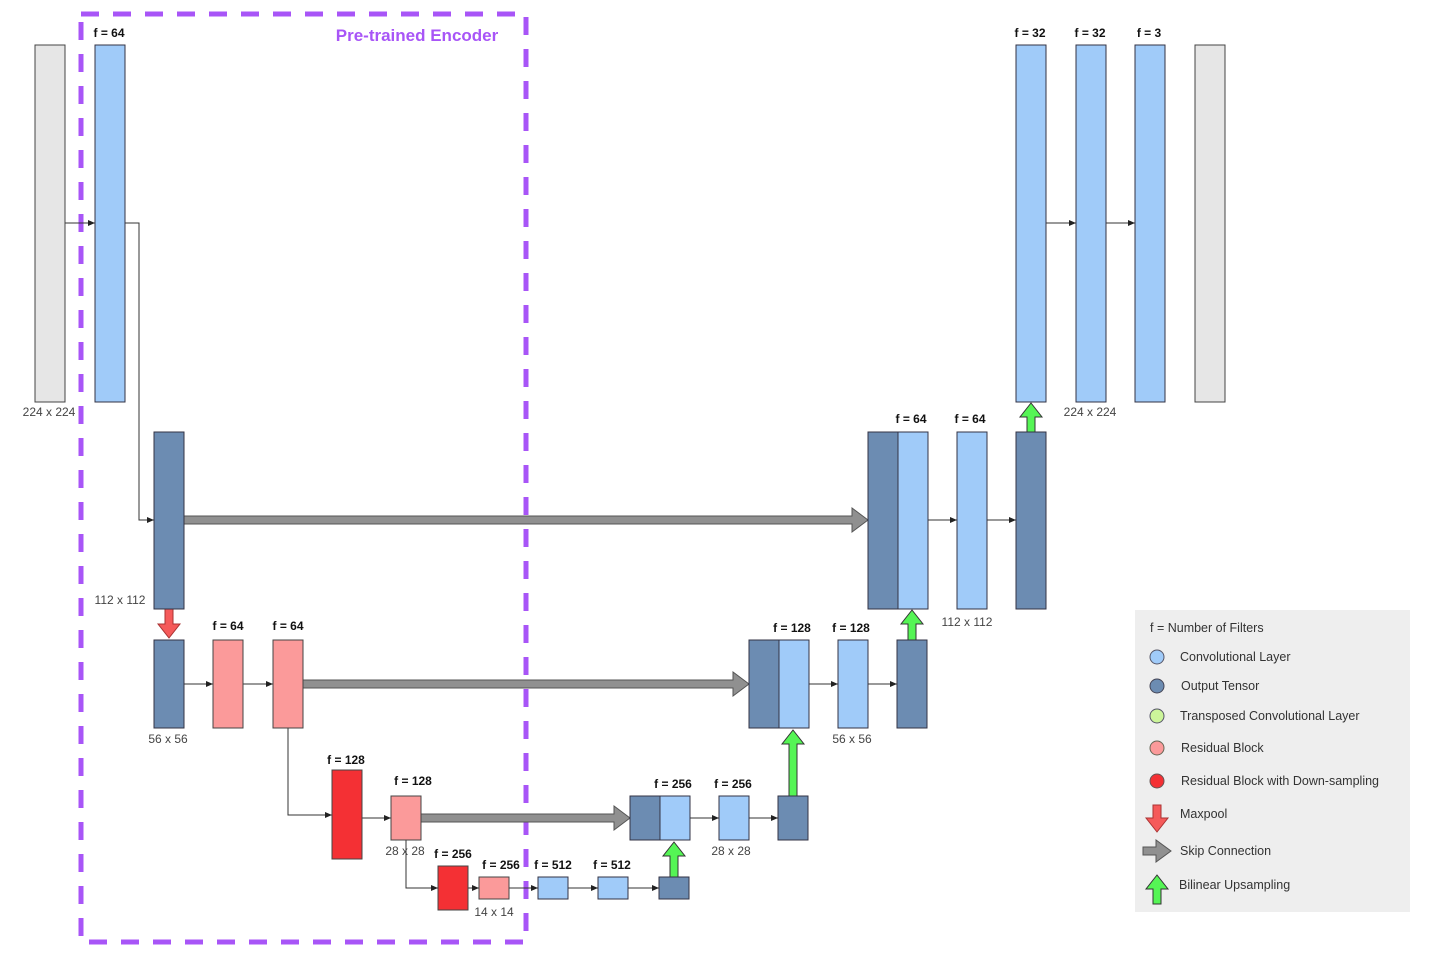 This screenshot has height=958, width=1433. What do you see at coordinates (1220, 686) in the screenshot?
I see `legend-label: Output Tensor` at bounding box center [1220, 686].